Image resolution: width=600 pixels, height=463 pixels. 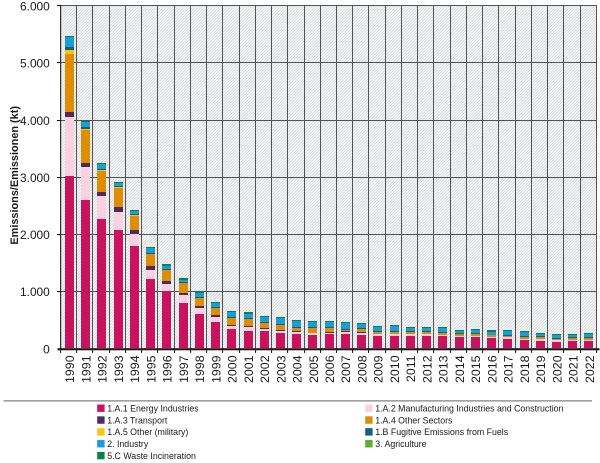 What do you see at coordinates (590, 369) in the screenshot?
I see `svg-text: 2022` at bounding box center [590, 369].